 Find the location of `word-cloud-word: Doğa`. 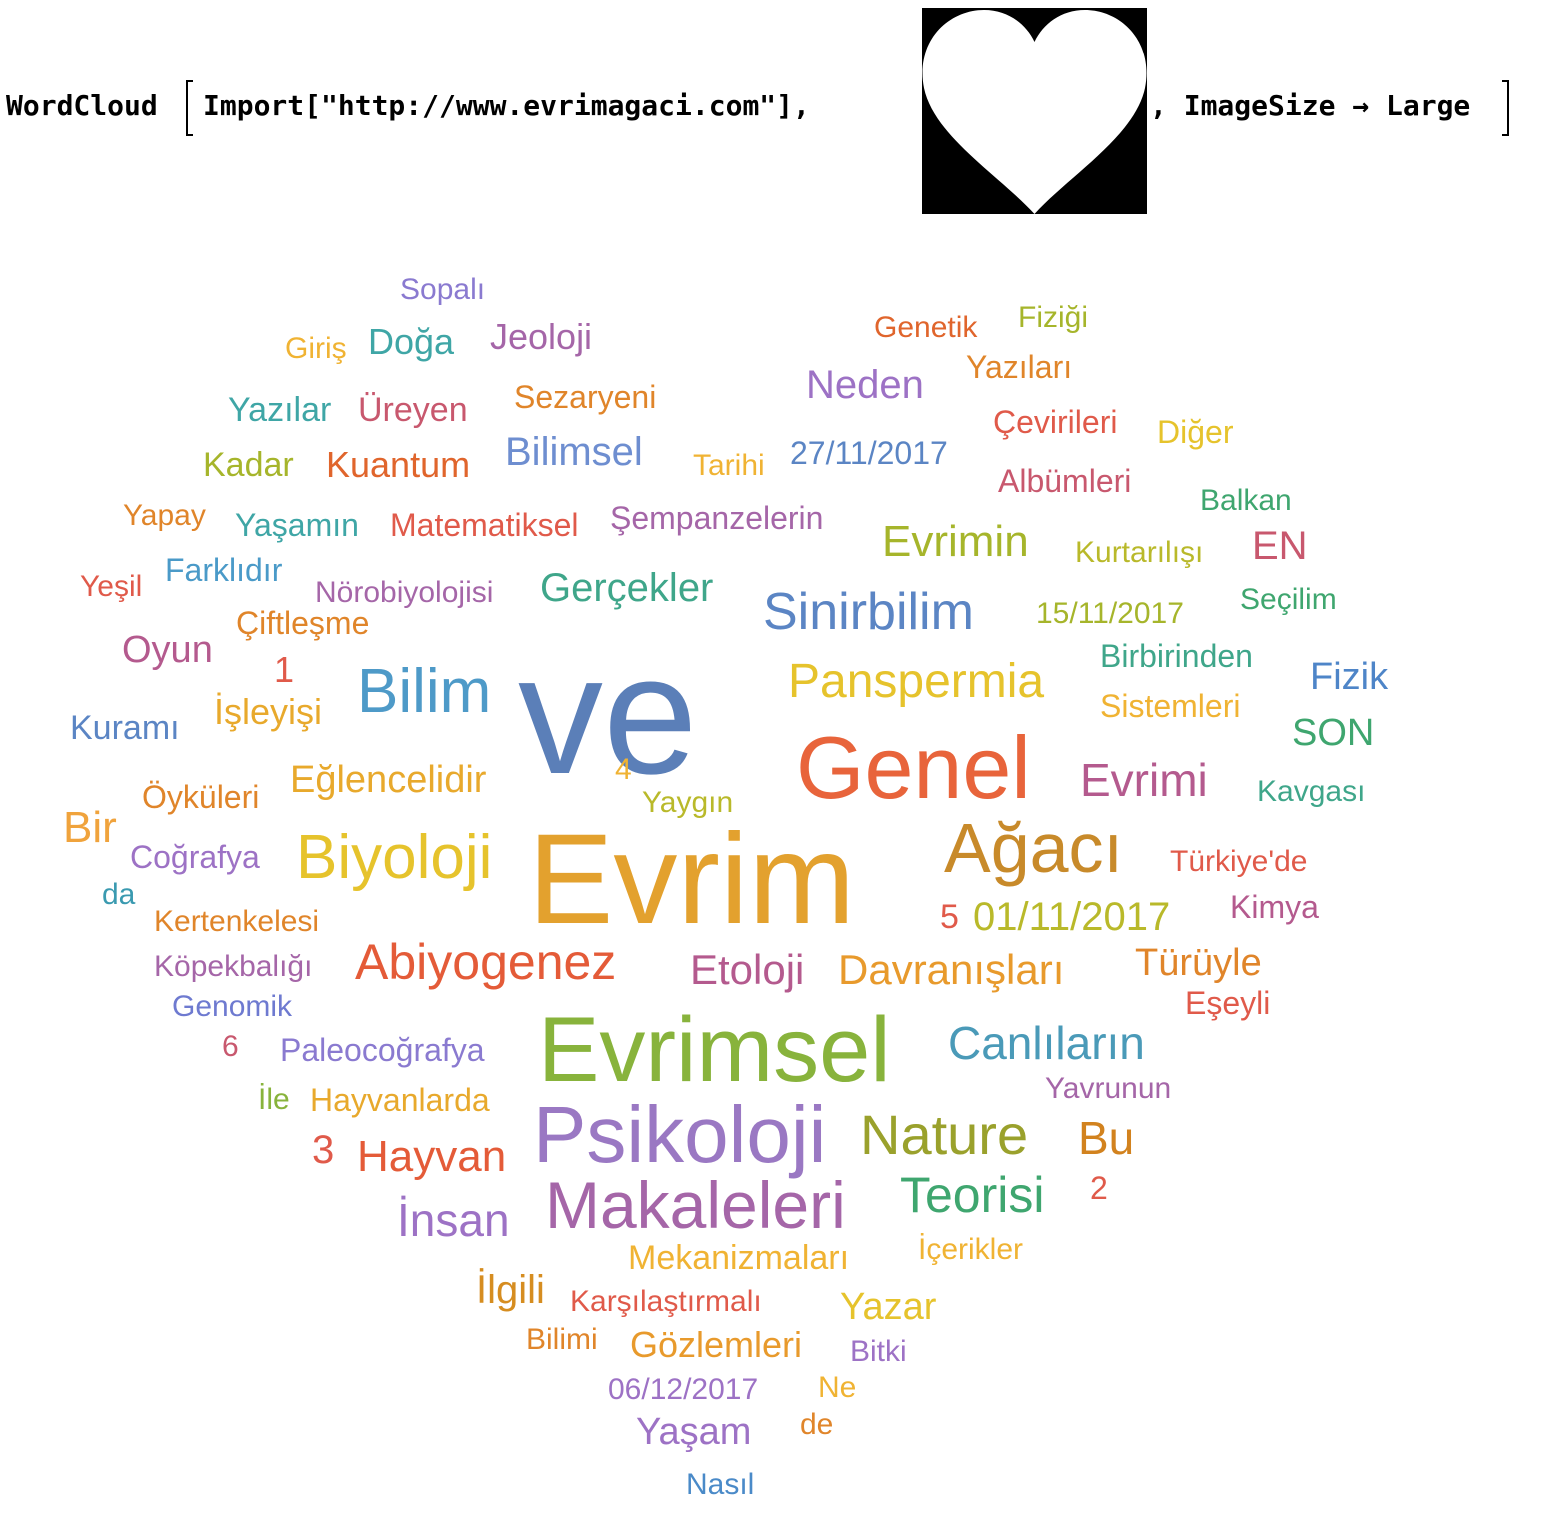

word-cloud-word: Doğa is located at coordinates (411, 341).